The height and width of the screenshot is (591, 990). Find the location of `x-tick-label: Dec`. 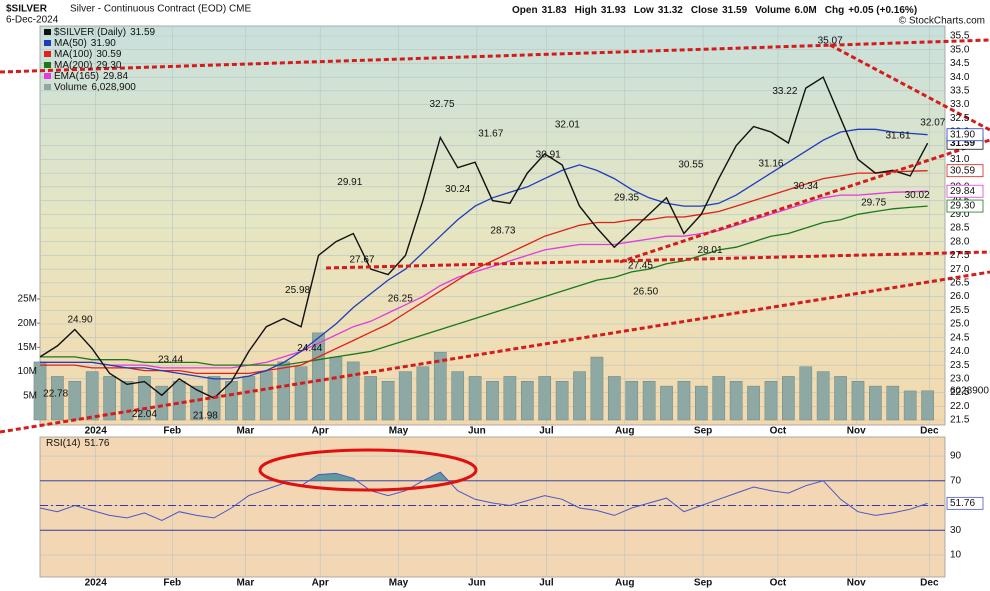

x-tick-label: Dec is located at coordinates (929, 583).